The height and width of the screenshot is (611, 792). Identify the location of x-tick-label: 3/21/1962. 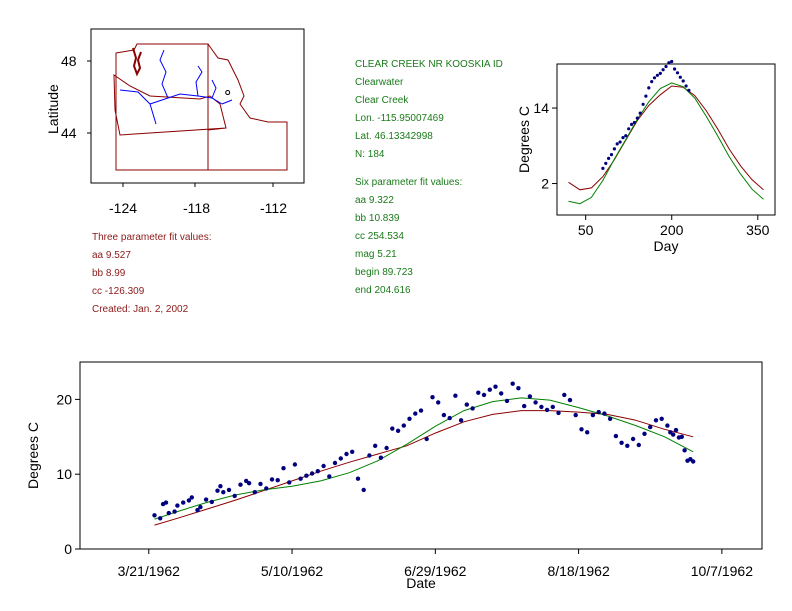
(149, 571).